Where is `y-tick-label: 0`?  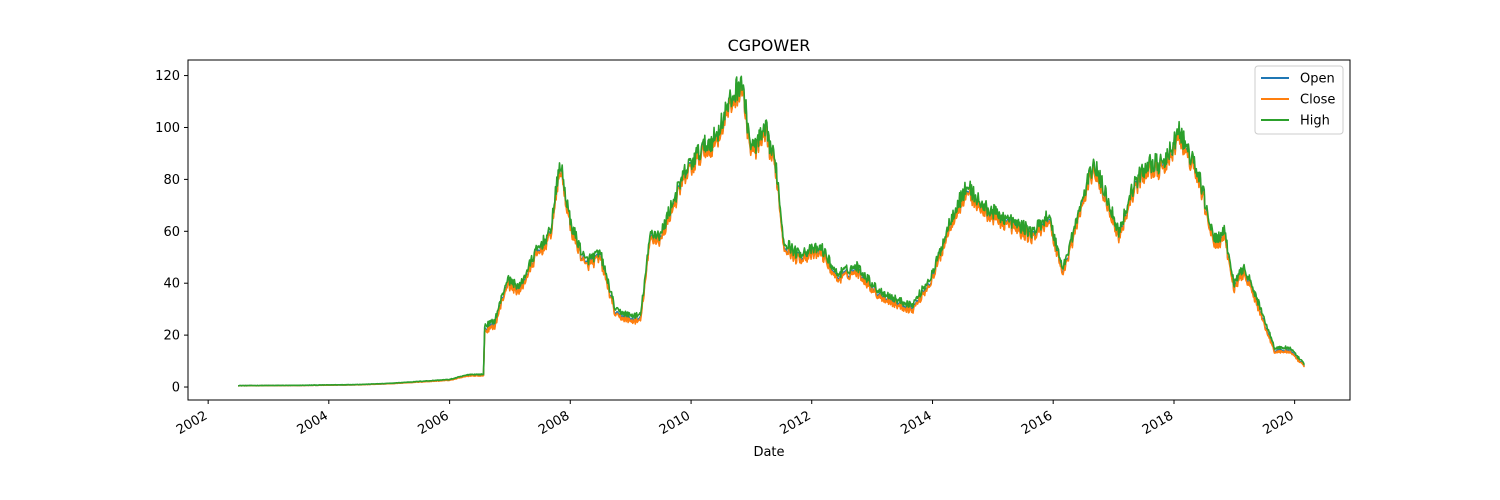 y-tick-label: 0 is located at coordinates (176, 388).